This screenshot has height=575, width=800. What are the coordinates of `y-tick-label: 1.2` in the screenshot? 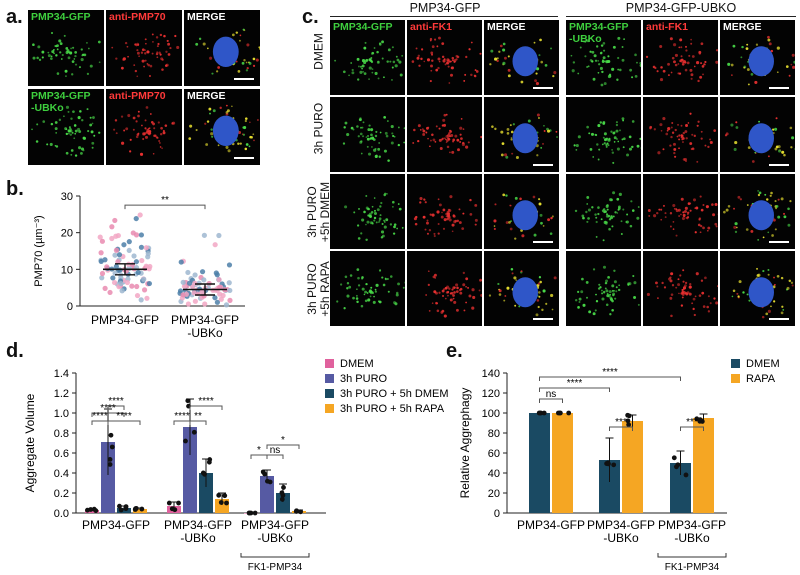 It's located at (61, 394).